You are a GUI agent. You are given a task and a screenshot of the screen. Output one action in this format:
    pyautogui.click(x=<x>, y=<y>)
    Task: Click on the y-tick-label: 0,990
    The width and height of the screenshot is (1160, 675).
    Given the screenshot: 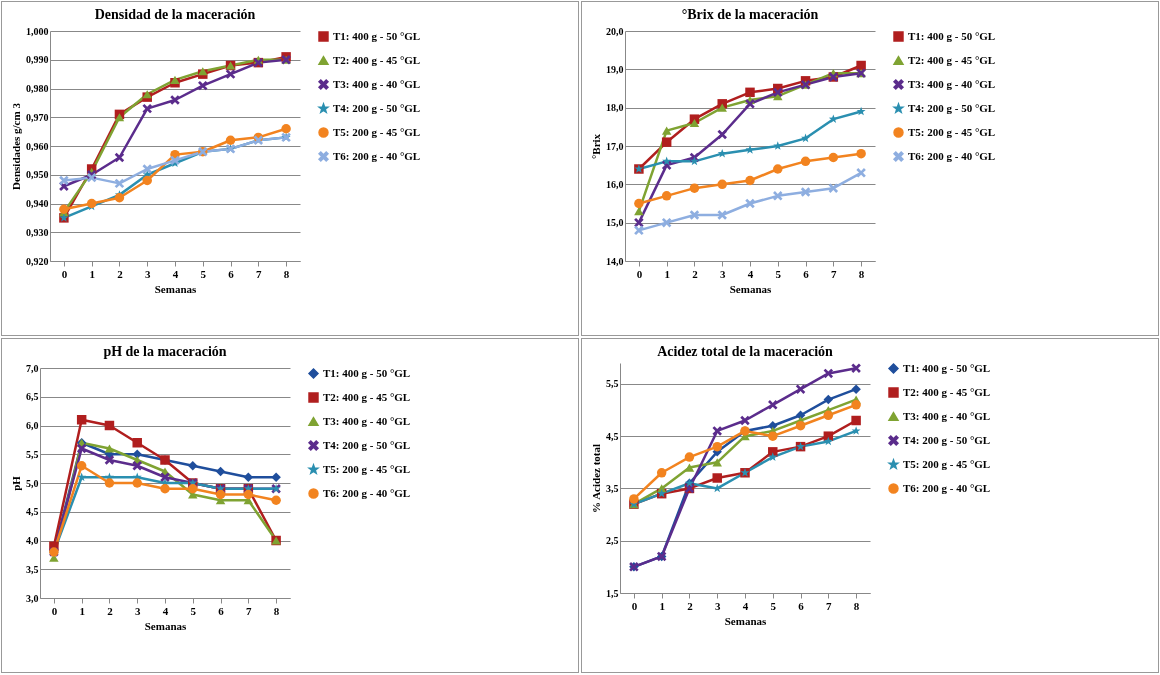 What is the action you would take?
    pyautogui.click(x=37, y=60)
    